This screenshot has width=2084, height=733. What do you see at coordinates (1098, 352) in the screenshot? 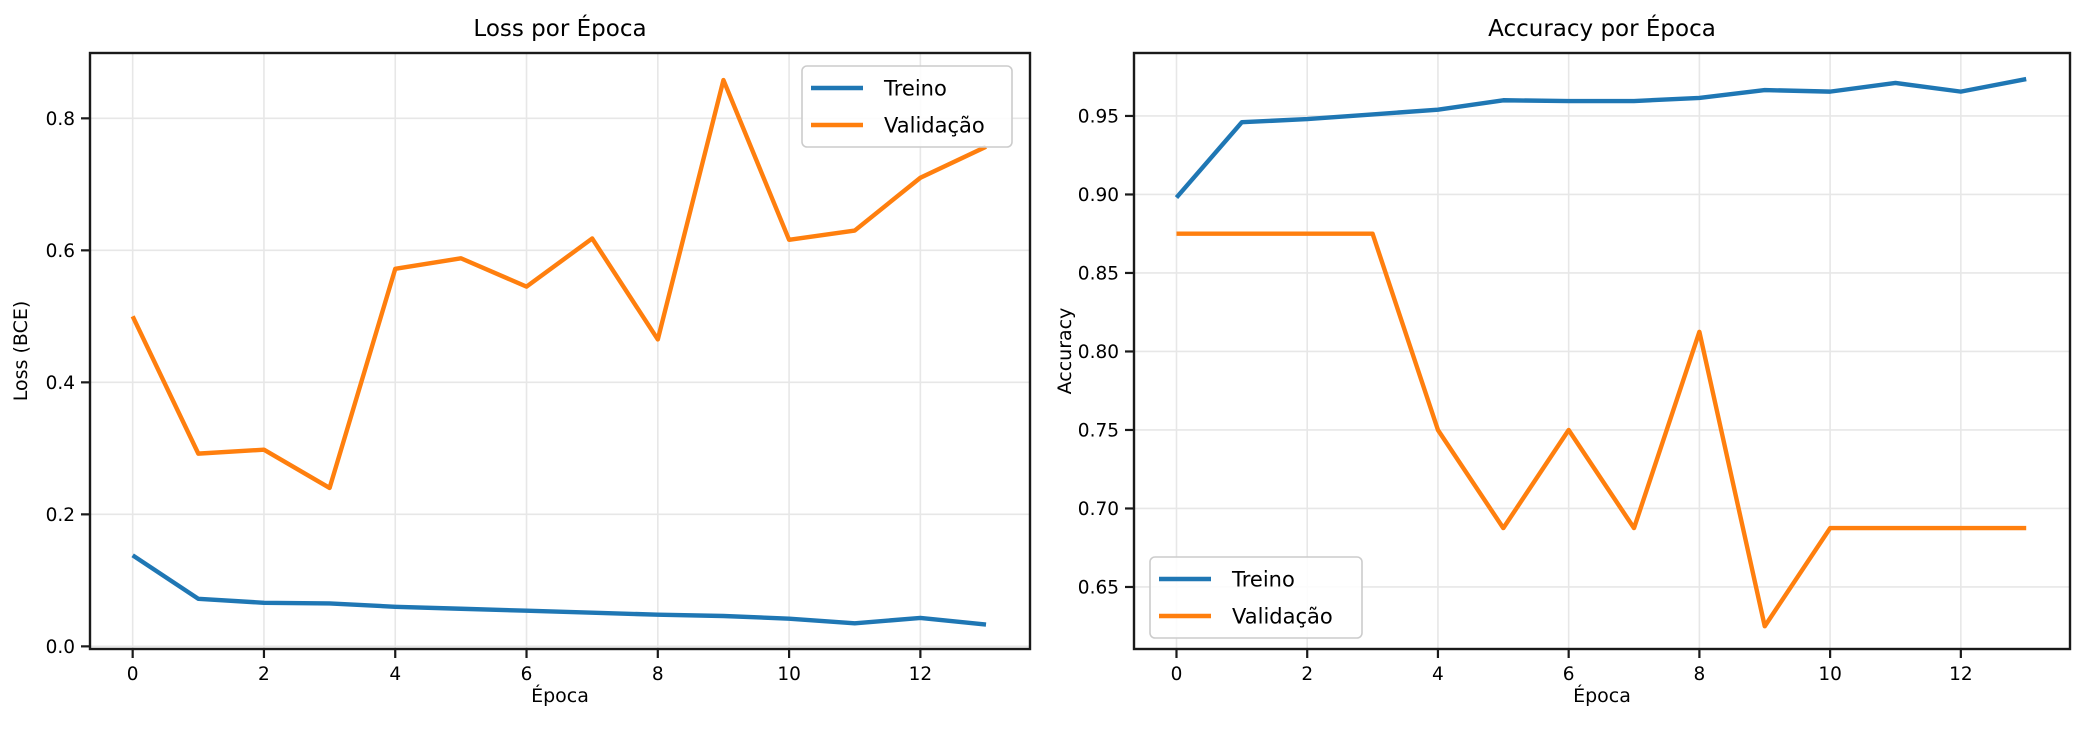
I see `y-tick-label: 0.80` at bounding box center [1098, 352].